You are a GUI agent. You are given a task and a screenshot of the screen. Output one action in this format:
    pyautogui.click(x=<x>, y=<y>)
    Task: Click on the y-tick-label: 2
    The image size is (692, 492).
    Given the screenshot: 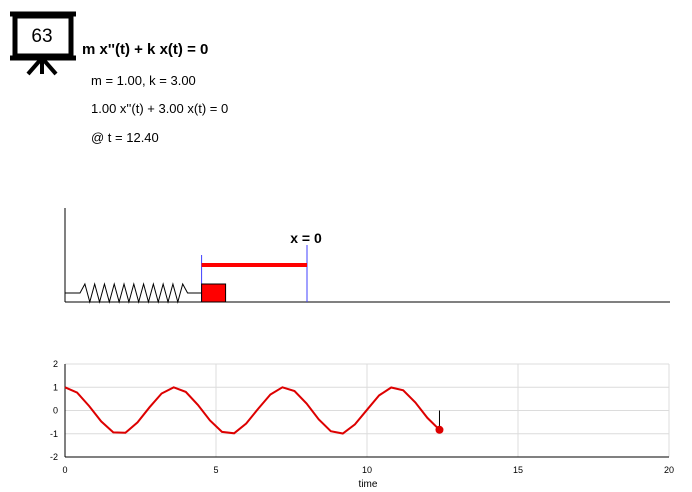 What is the action you would take?
    pyautogui.click(x=55, y=364)
    